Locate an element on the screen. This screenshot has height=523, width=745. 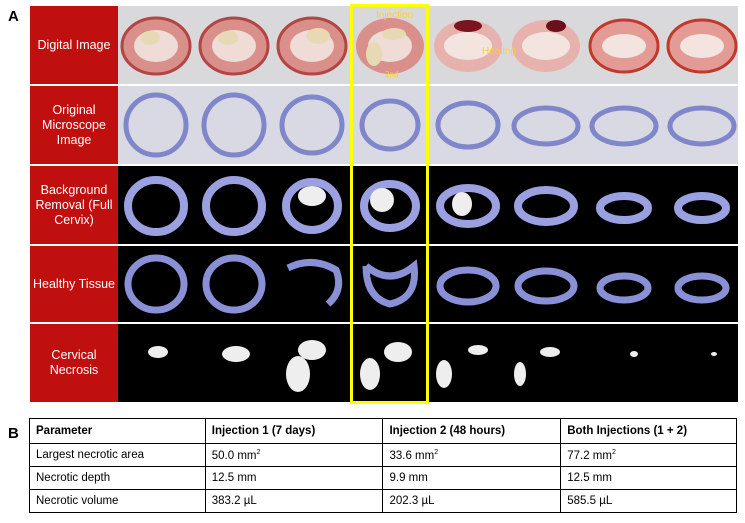
value-cell: 9.9 mm is located at coordinates (472, 478).